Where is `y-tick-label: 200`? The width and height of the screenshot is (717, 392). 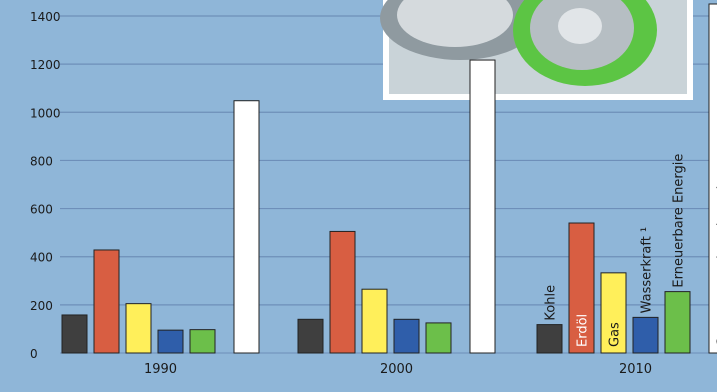
y-tick-label: 200 is located at coordinates (41, 306).